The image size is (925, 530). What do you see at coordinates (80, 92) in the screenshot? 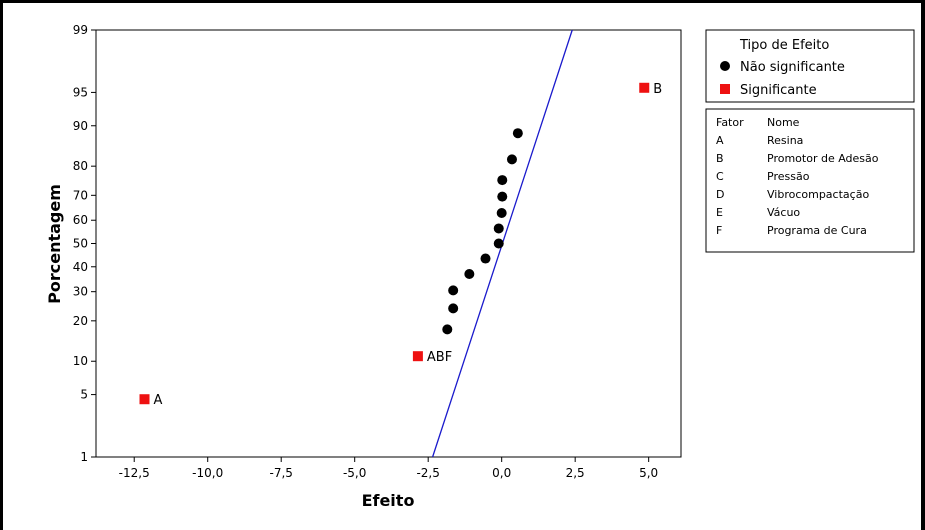
I see `y-tick-label: 95` at bounding box center [80, 92].